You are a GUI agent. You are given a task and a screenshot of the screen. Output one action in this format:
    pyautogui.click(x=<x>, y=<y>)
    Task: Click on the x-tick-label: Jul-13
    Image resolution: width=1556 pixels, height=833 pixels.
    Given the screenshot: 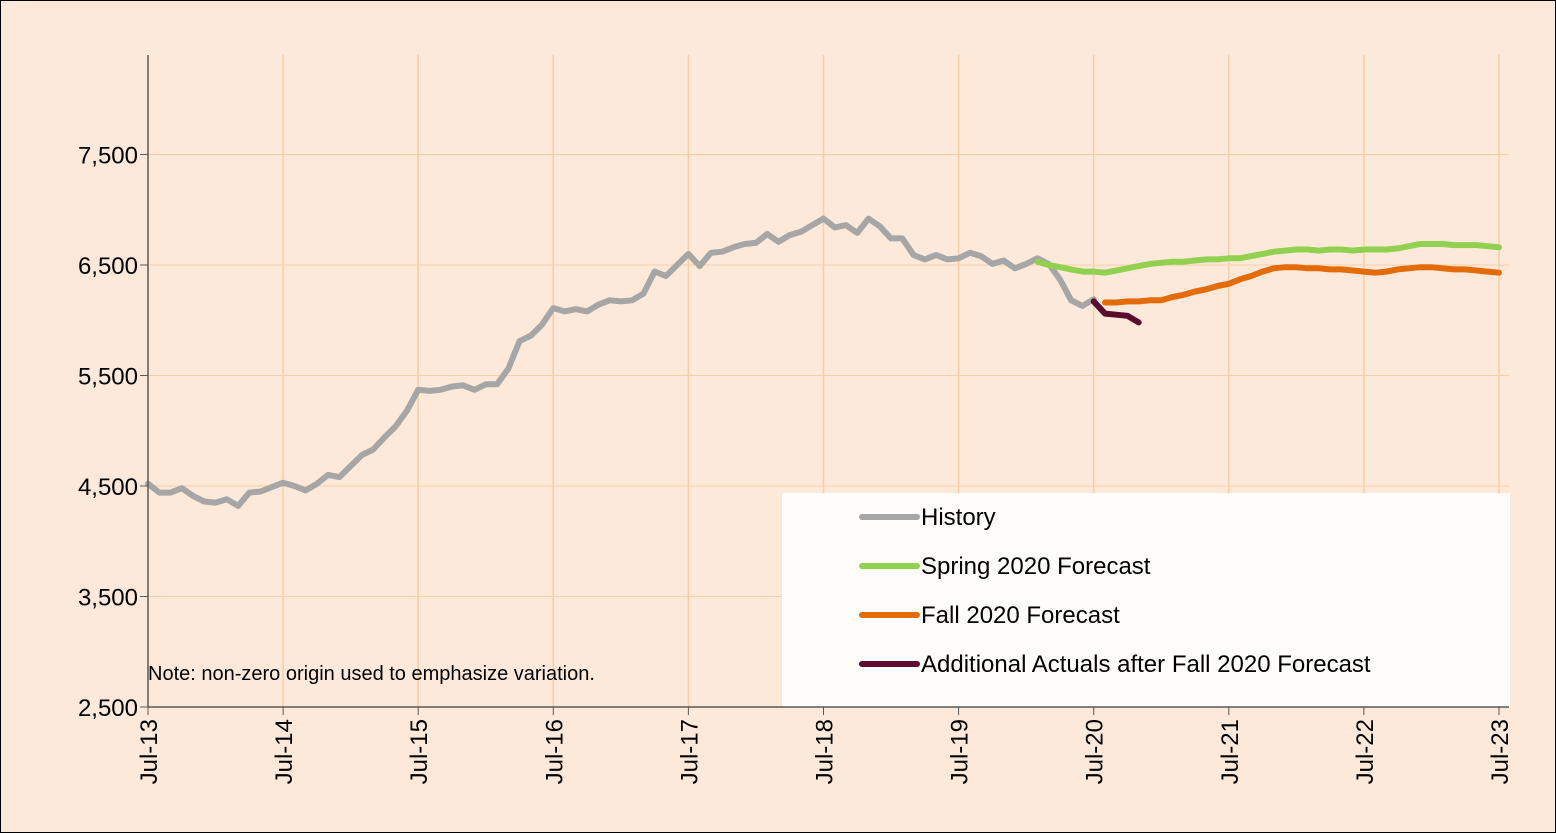 What is the action you would take?
    pyautogui.click(x=149, y=751)
    